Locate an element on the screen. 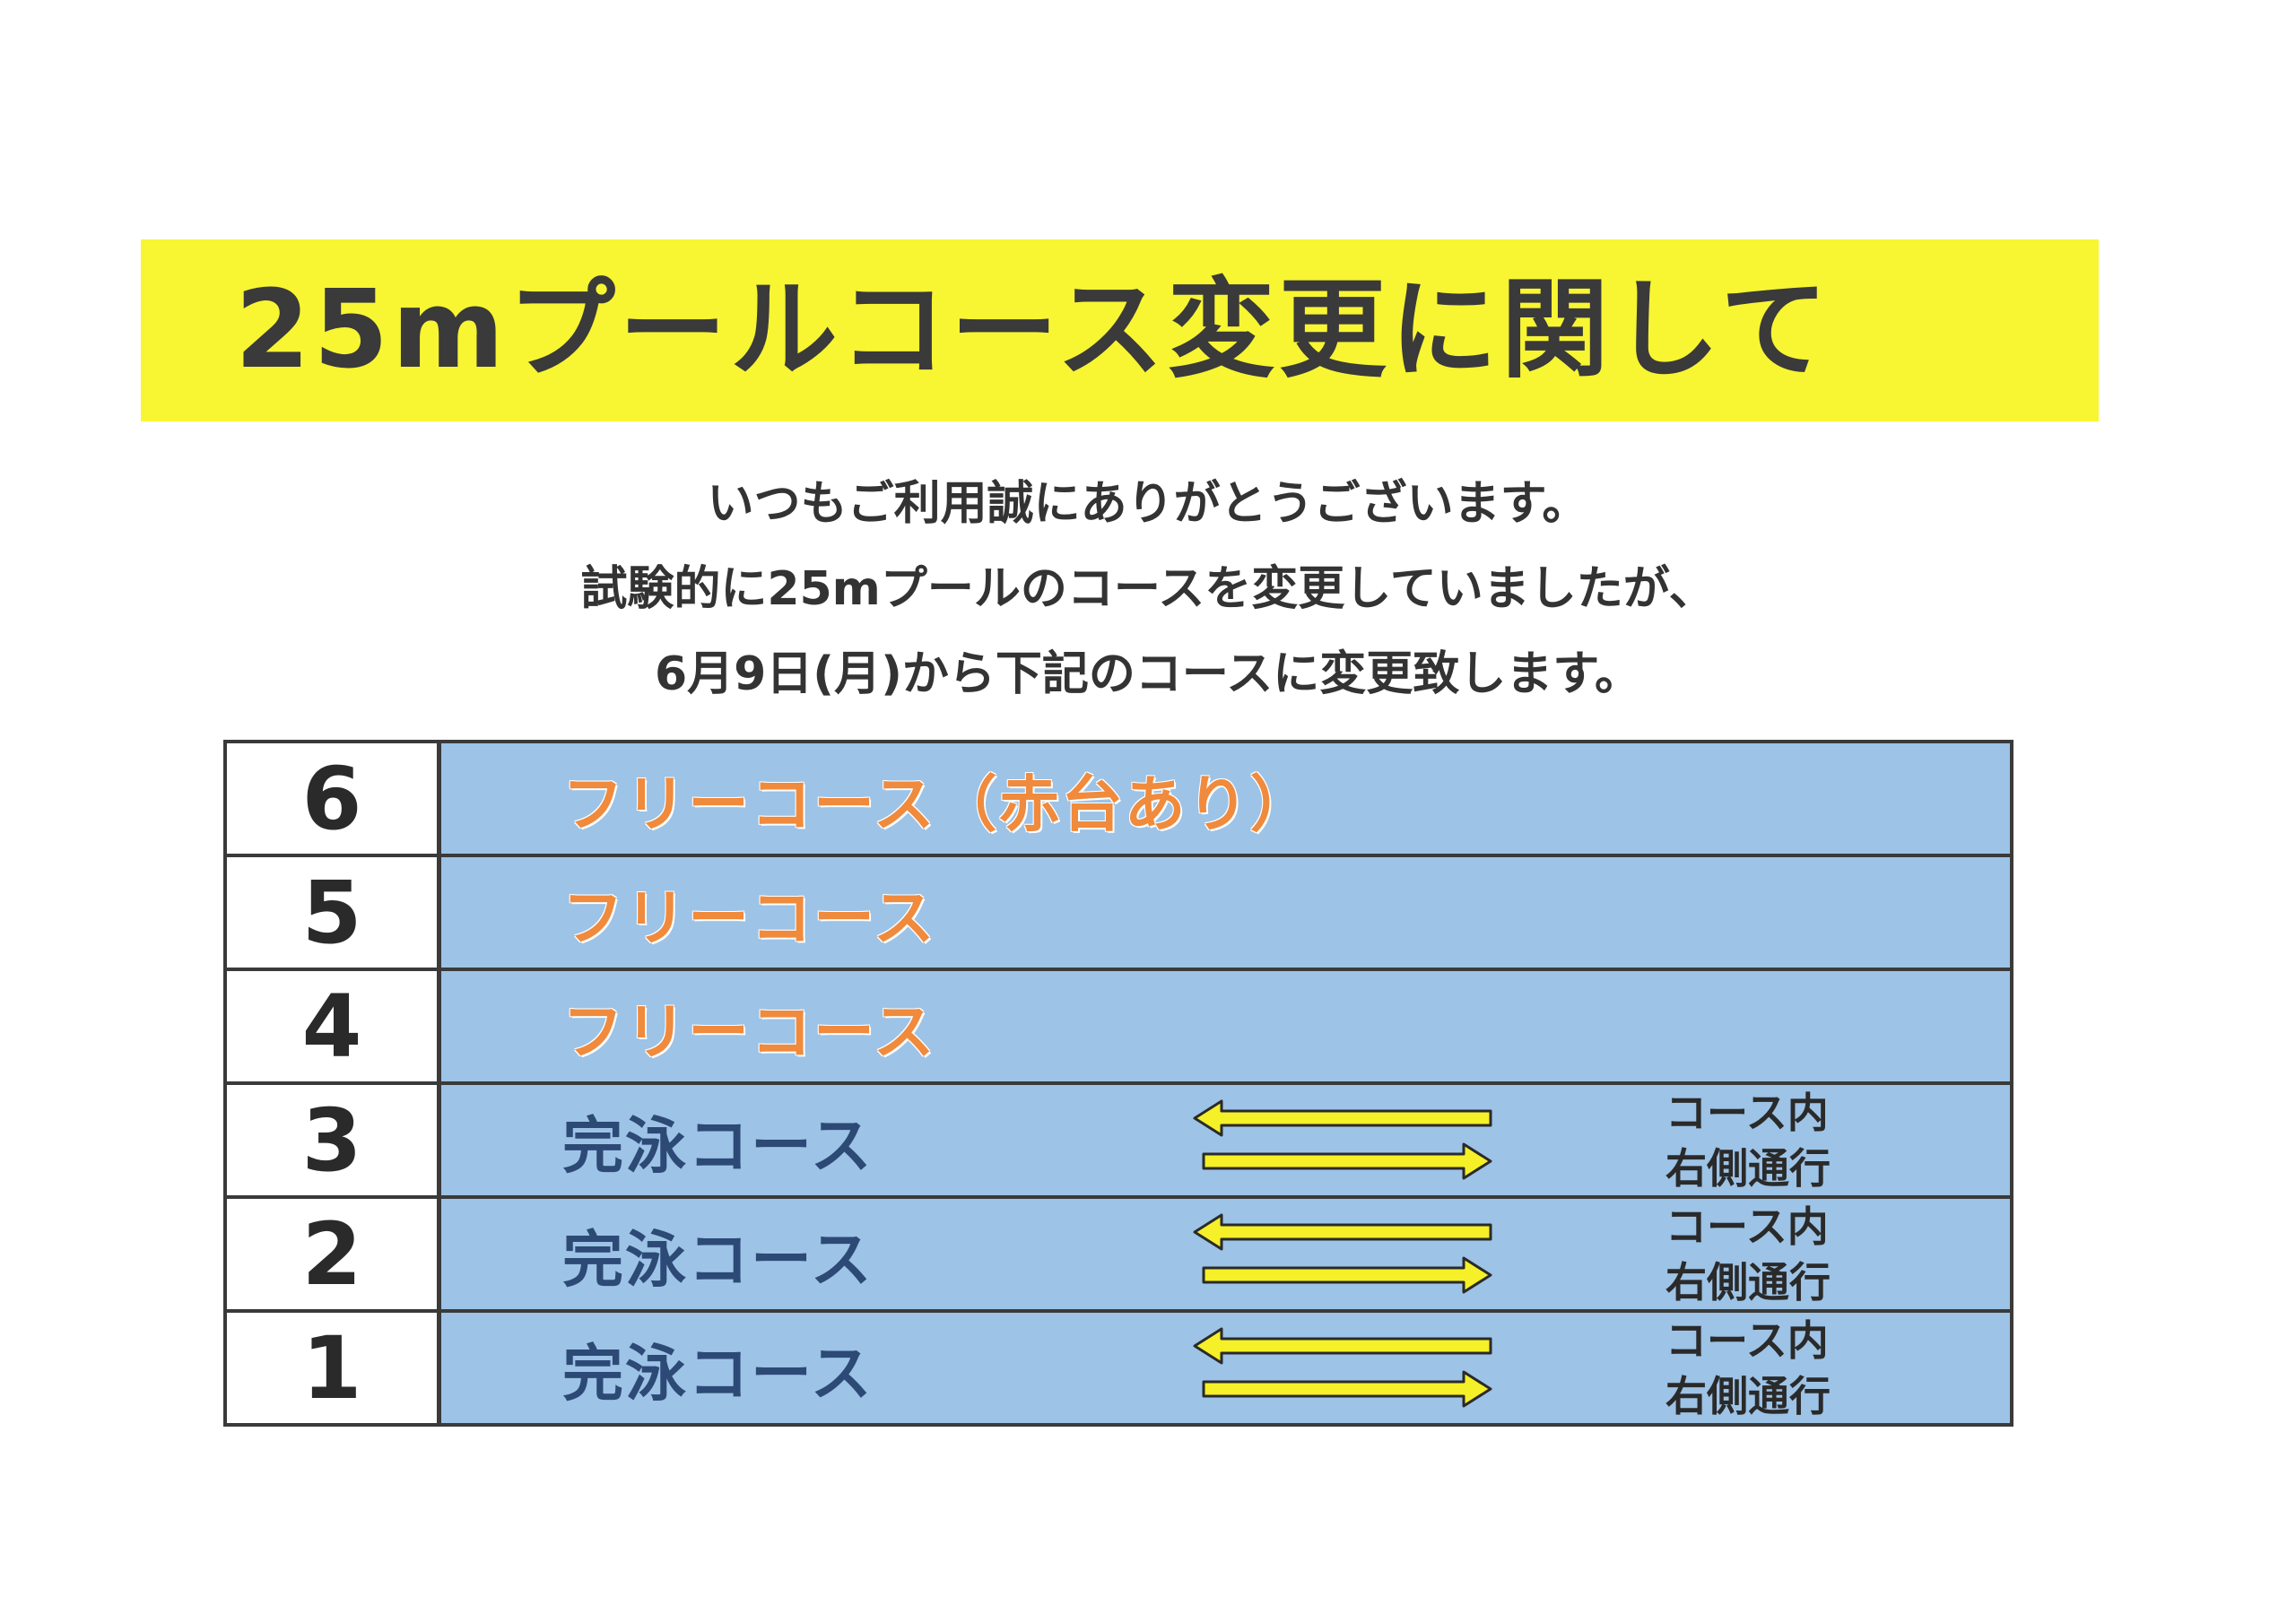 The height and width of the screenshot is (1623, 2296). page-title: 25mプールコース変更に関して is located at coordinates (1033, 330).